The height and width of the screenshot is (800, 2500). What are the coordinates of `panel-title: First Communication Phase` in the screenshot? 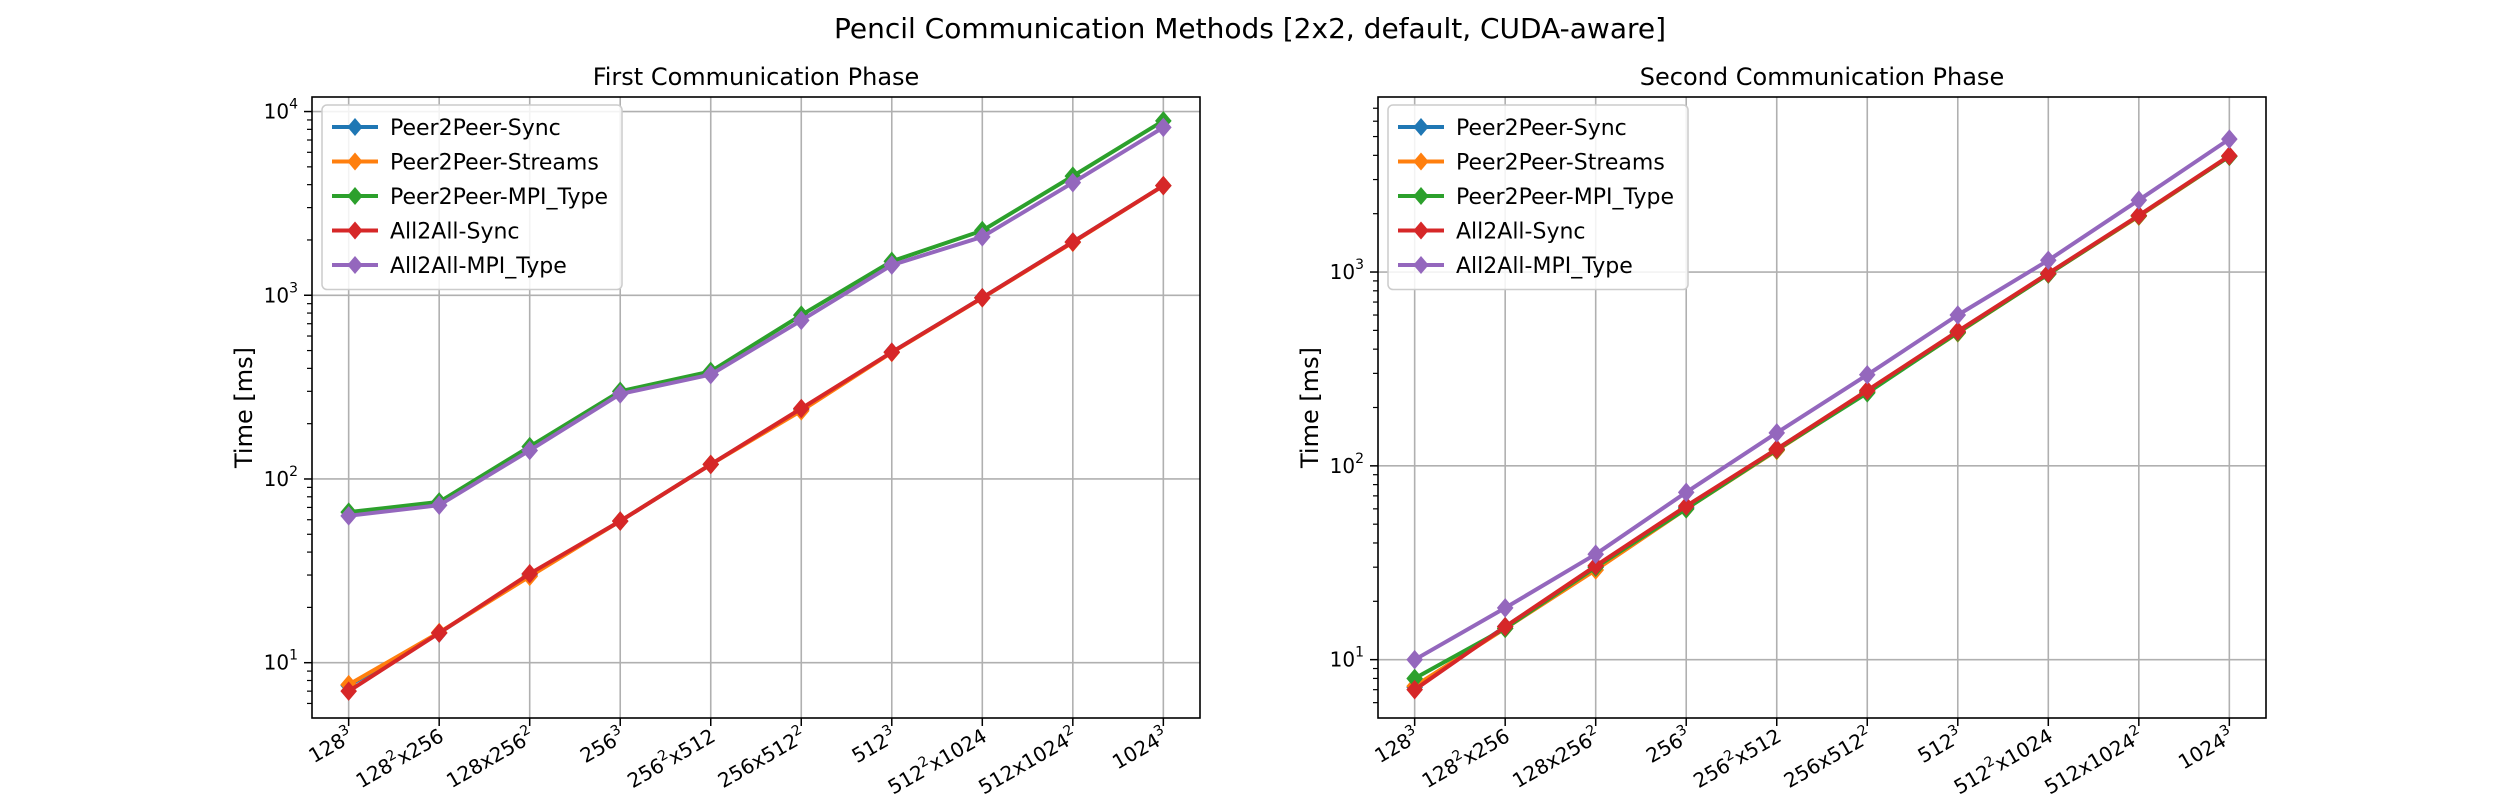 It's located at (756, 77).